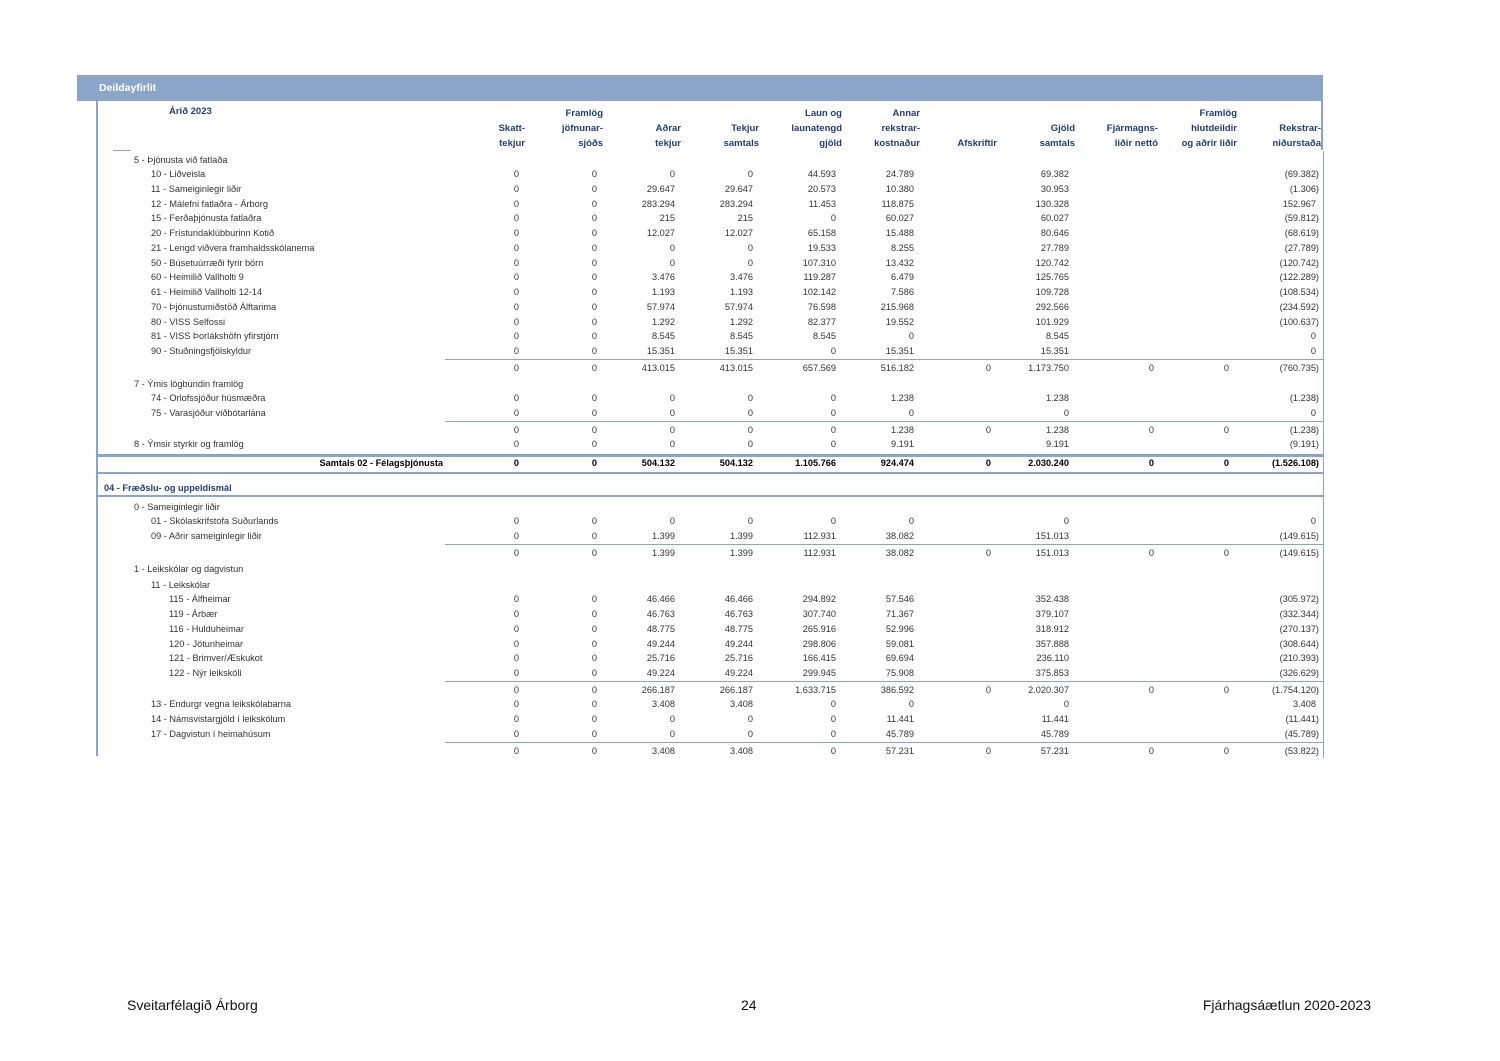  What do you see at coordinates (660, 628) in the screenshot?
I see `cell-value: 48.775` at bounding box center [660, 628].